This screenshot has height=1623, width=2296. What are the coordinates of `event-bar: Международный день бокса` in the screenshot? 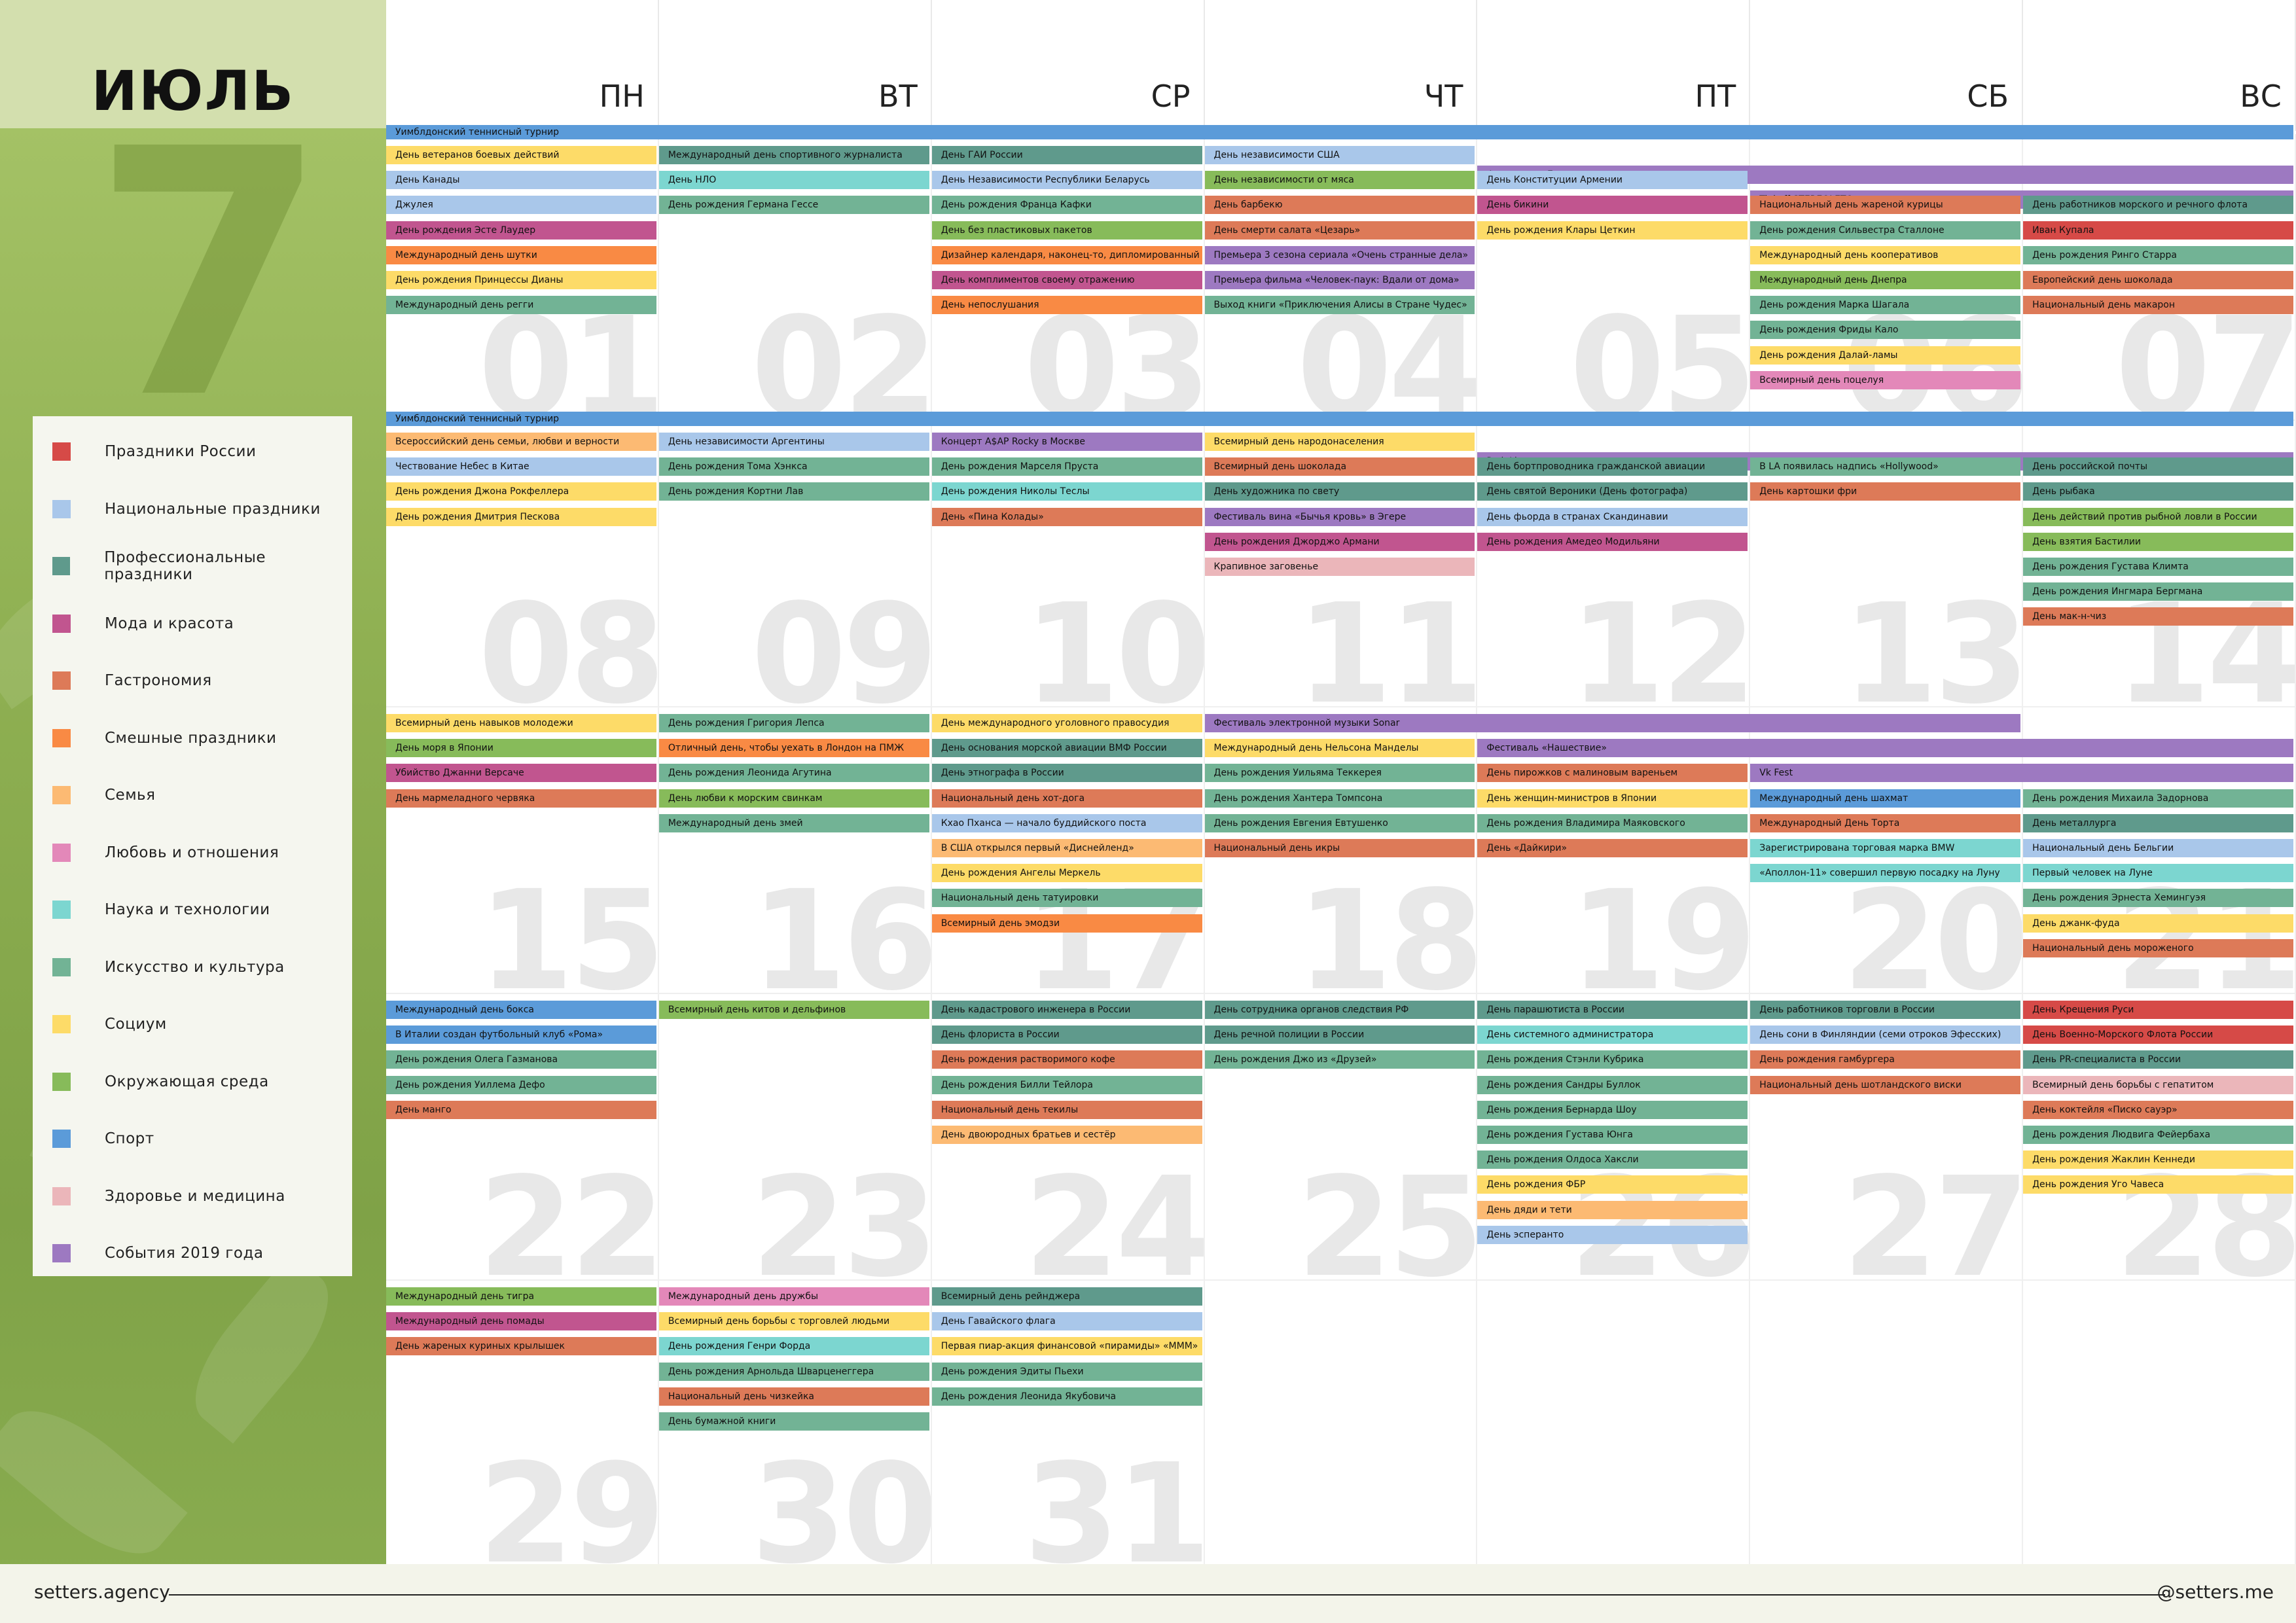 It's located at (521, 1010).